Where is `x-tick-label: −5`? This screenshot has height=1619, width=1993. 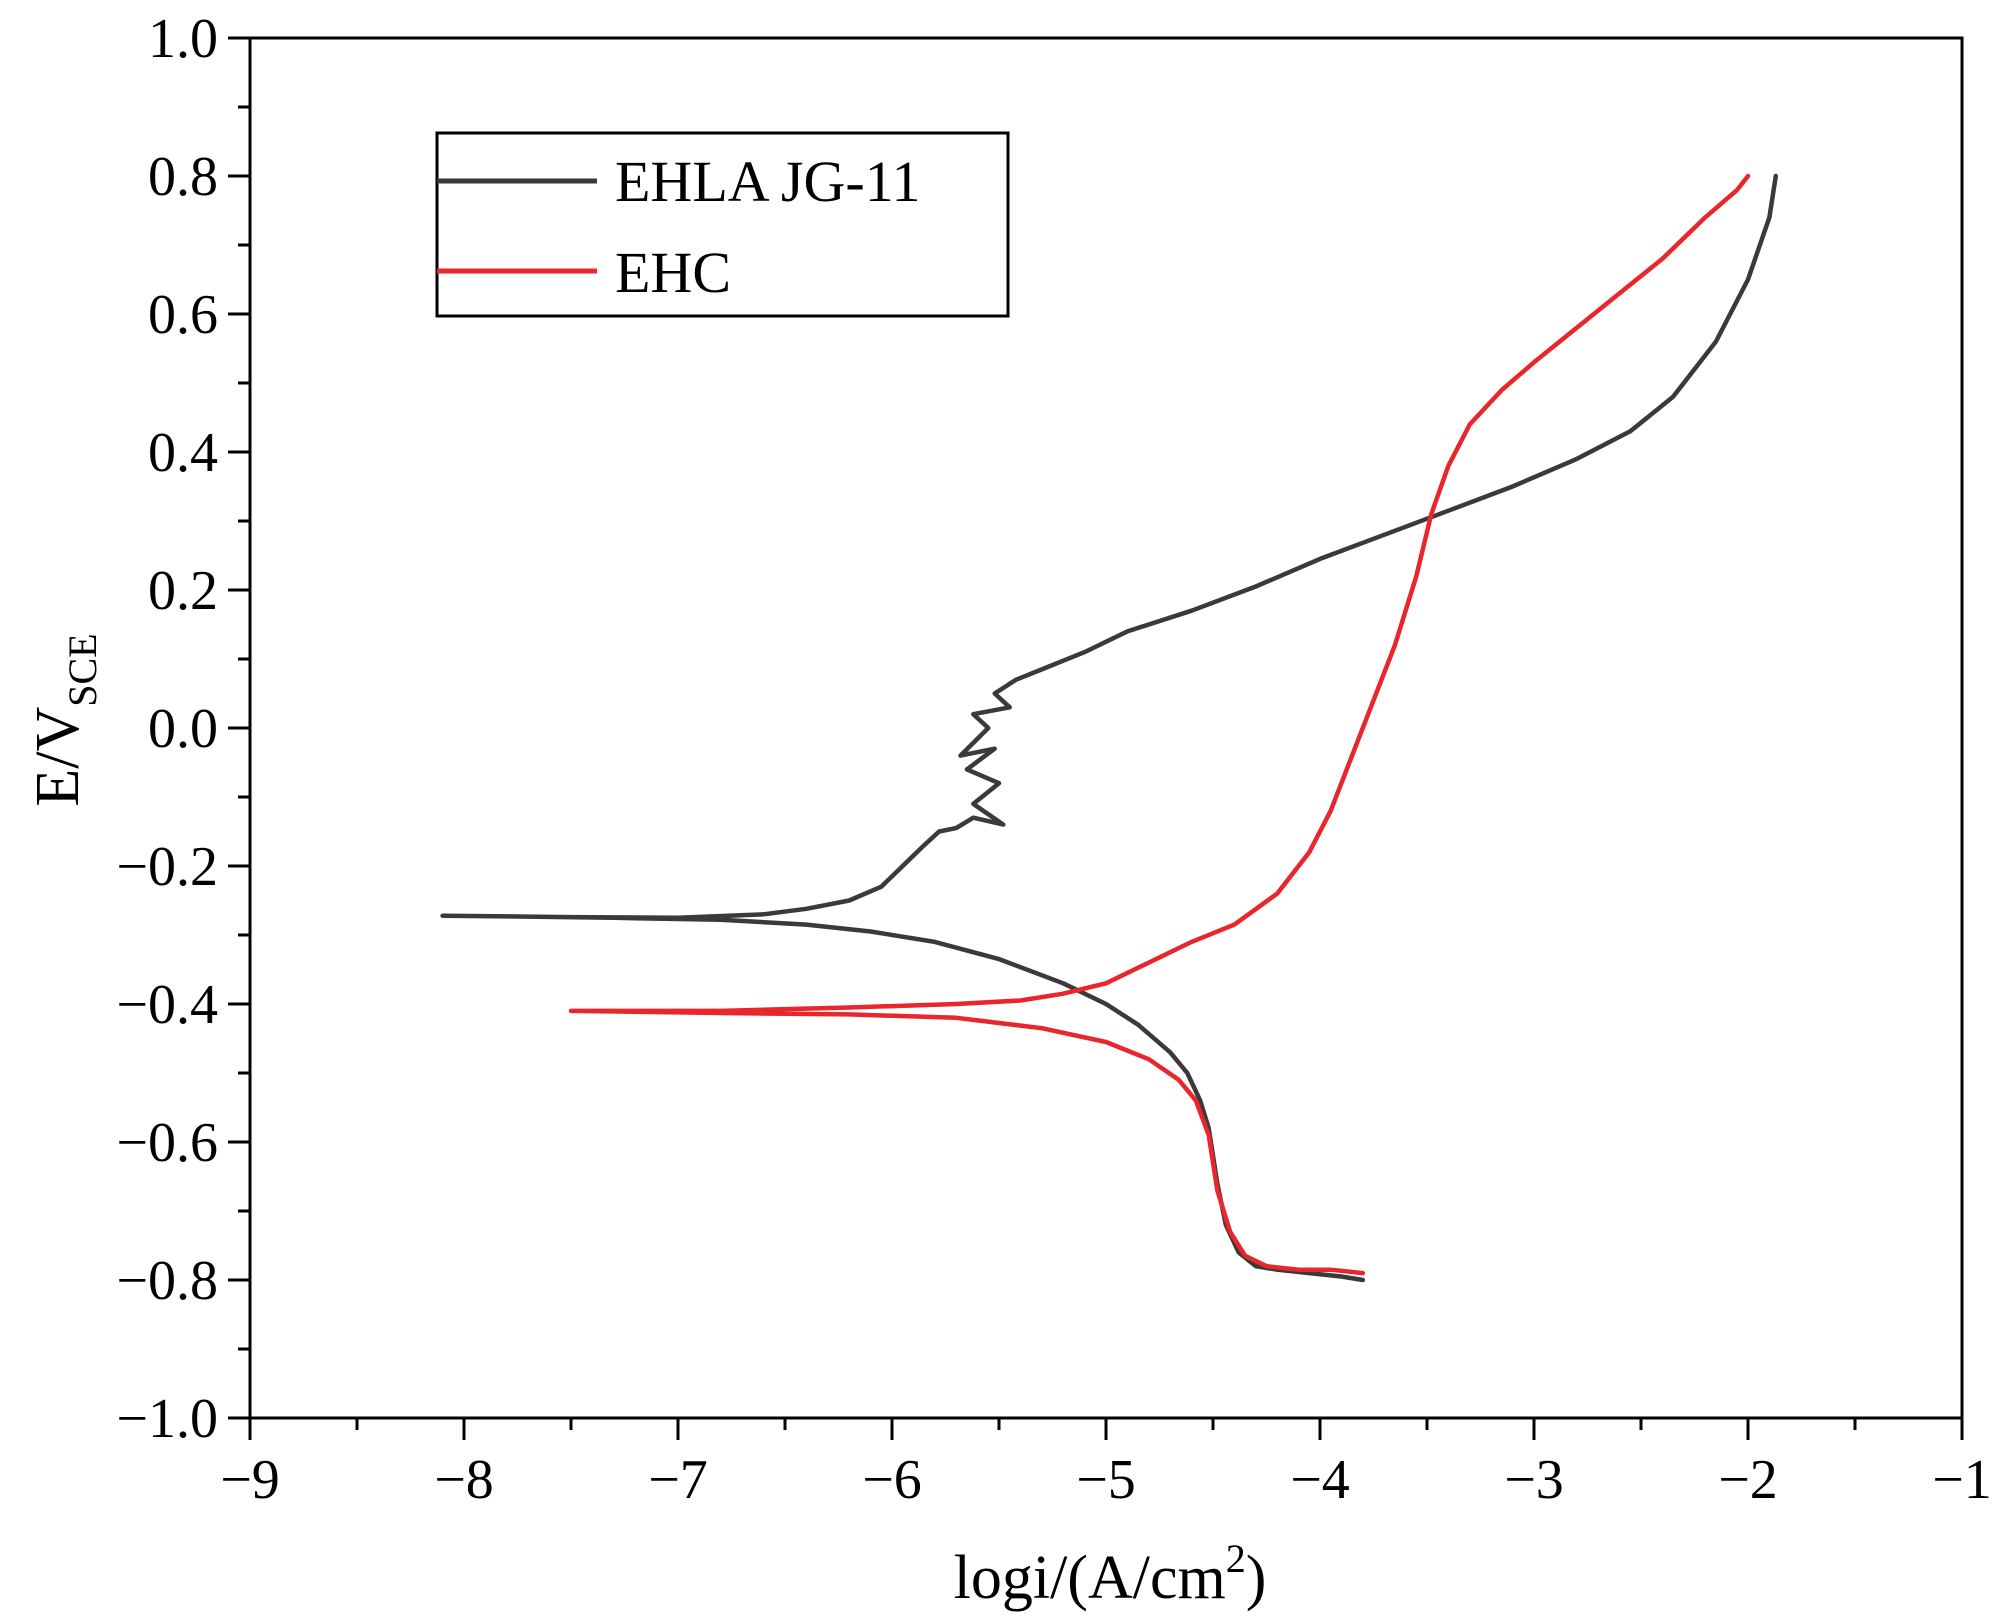
x-tick-label: −5 is located at coordinates (1106, 1480).